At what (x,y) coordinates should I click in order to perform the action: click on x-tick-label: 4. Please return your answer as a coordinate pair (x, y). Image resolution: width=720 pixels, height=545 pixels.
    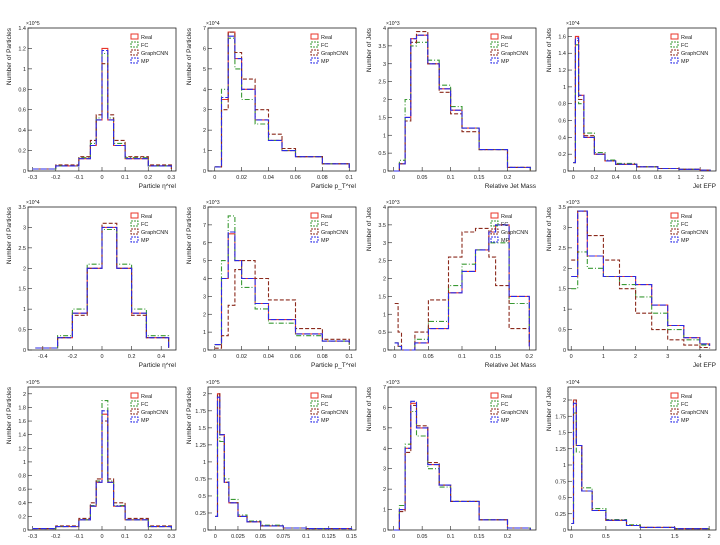
    Looking at the image, I should click on (699, 357).